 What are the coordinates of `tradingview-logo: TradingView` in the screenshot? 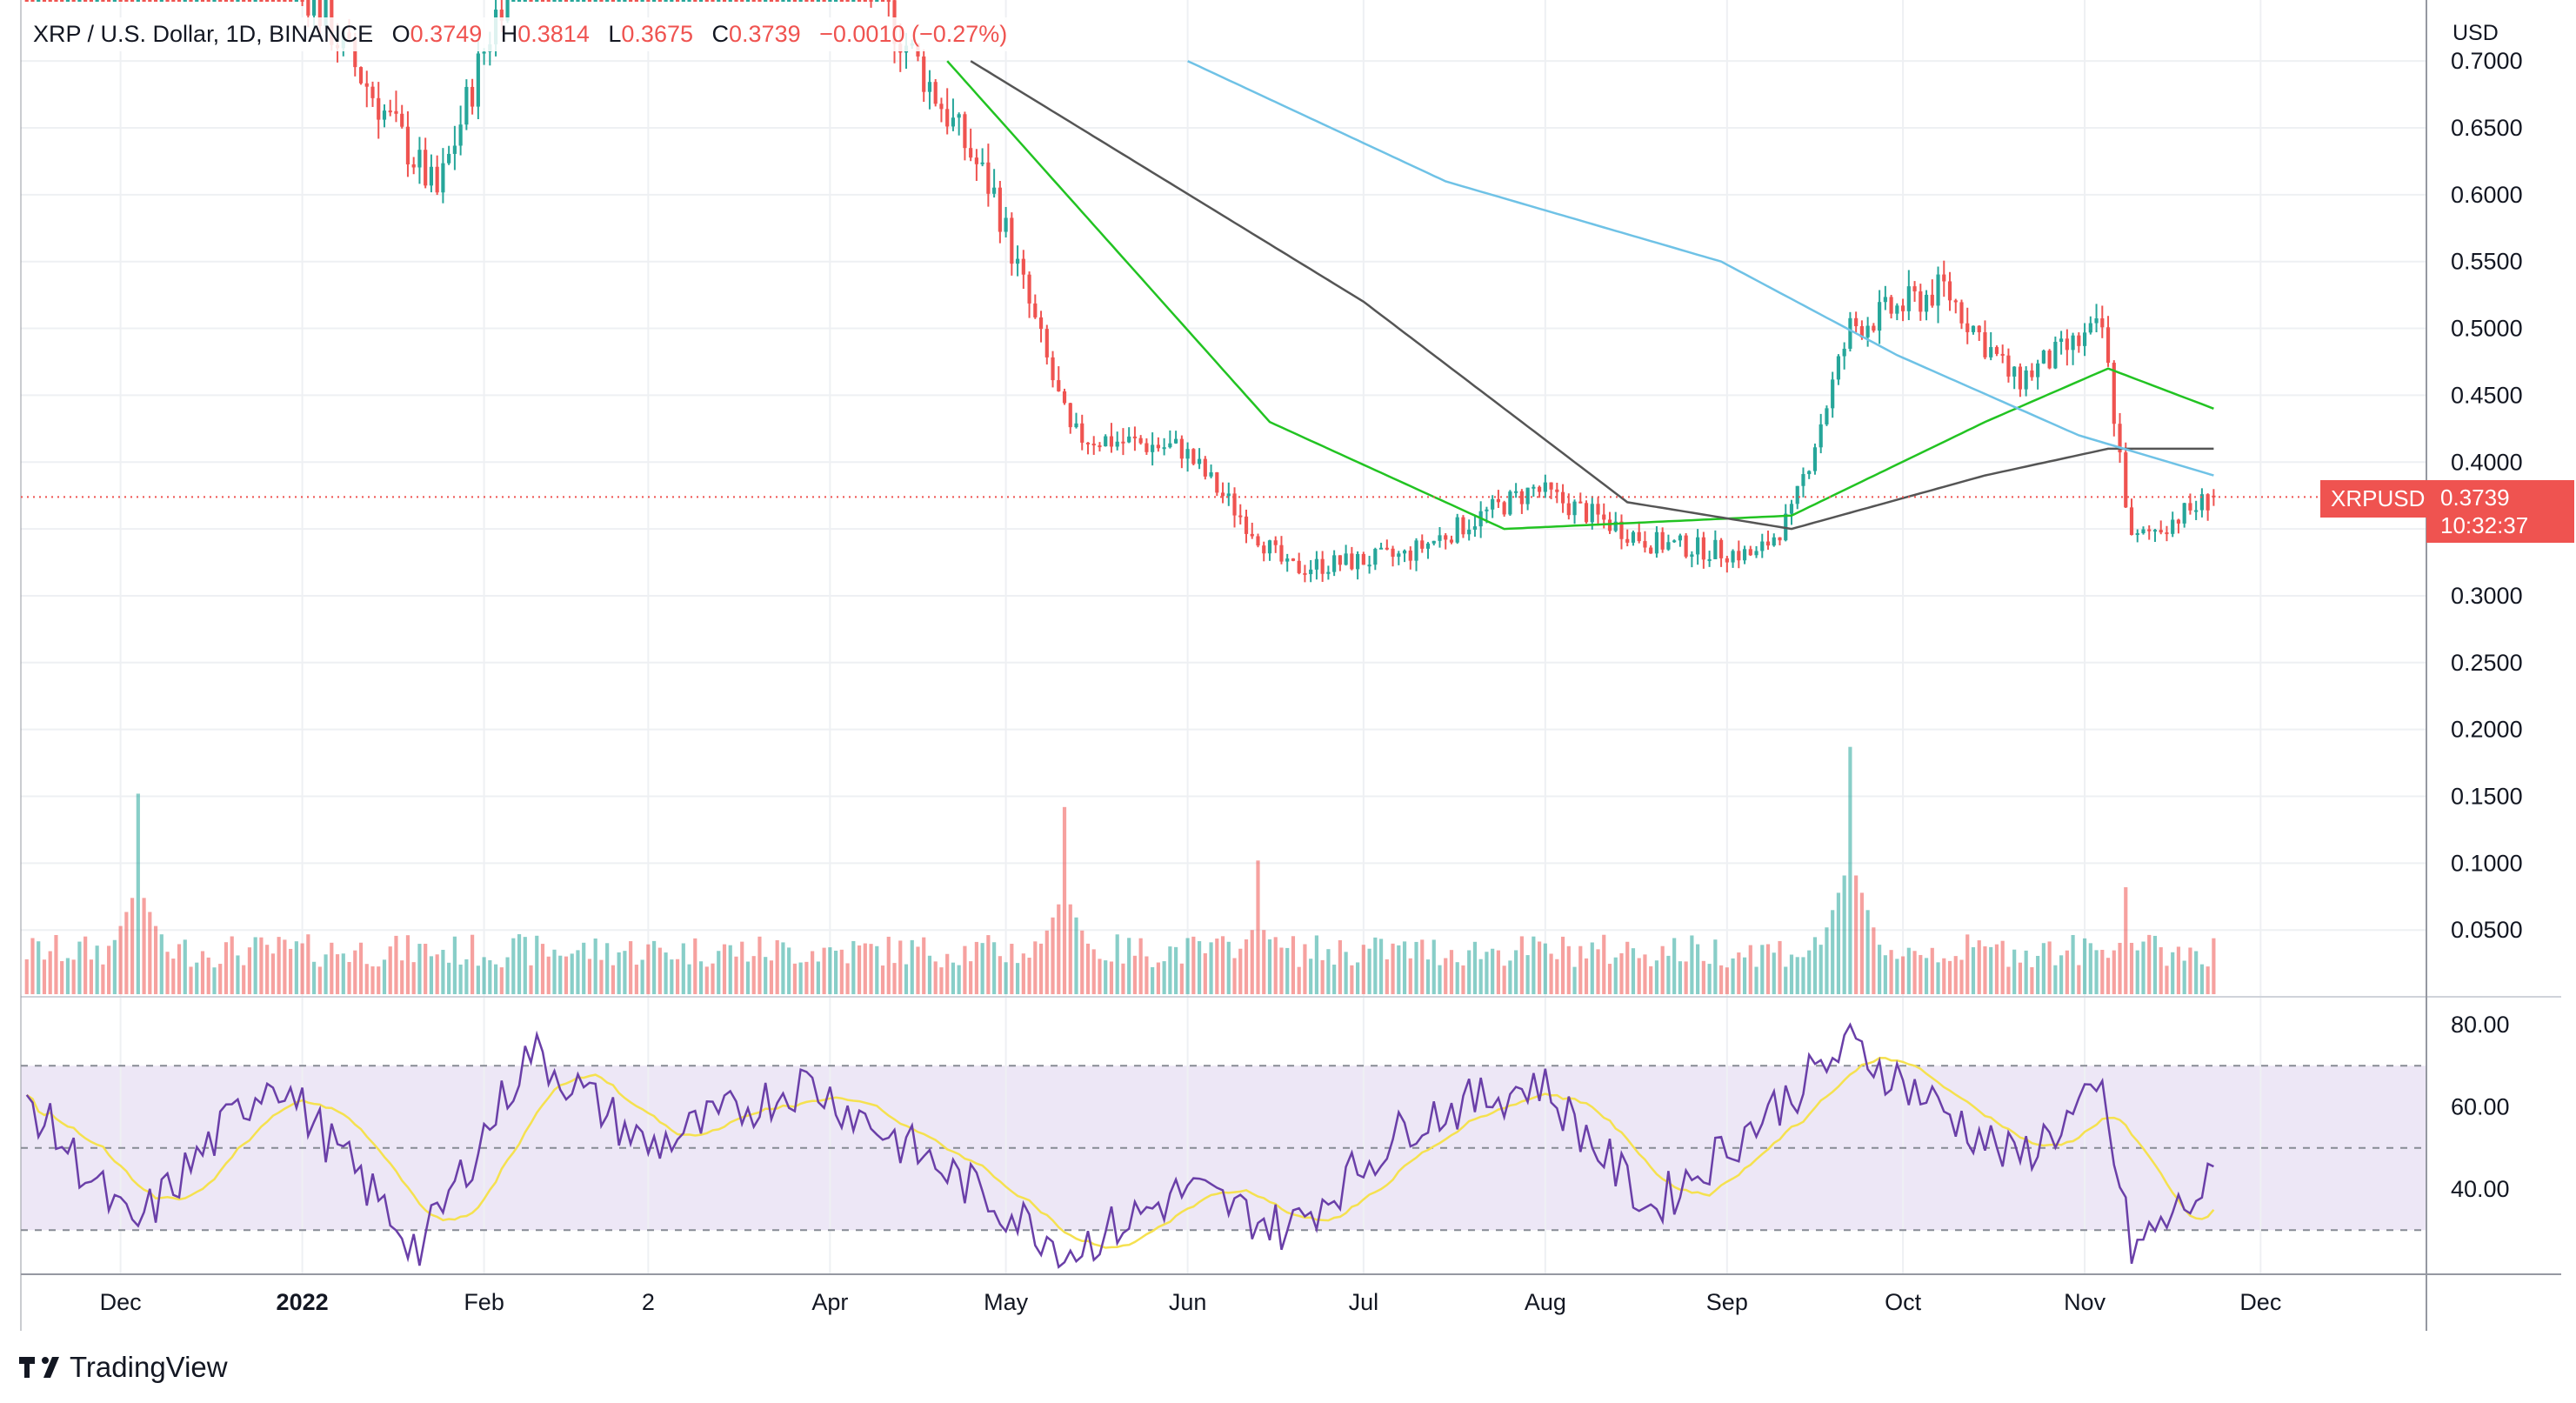 It's located at (123, 1367).